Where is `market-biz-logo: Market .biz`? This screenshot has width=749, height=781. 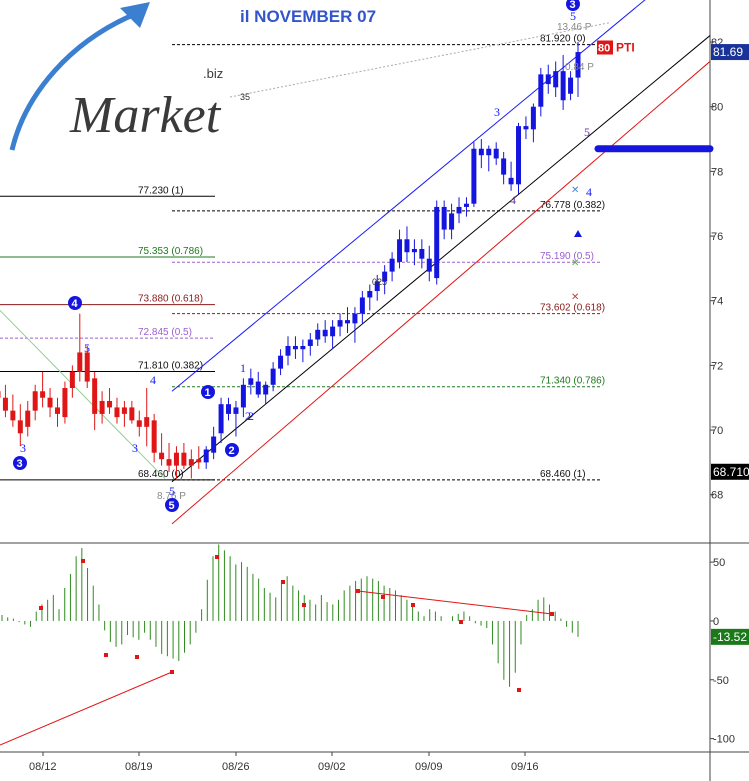
market-biz-logo: Market .biz is located at coordinates (116, 76).